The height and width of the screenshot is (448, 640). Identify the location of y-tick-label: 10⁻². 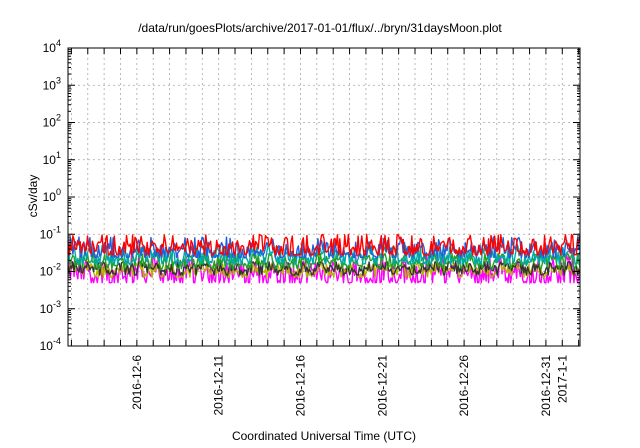
(50, 270).